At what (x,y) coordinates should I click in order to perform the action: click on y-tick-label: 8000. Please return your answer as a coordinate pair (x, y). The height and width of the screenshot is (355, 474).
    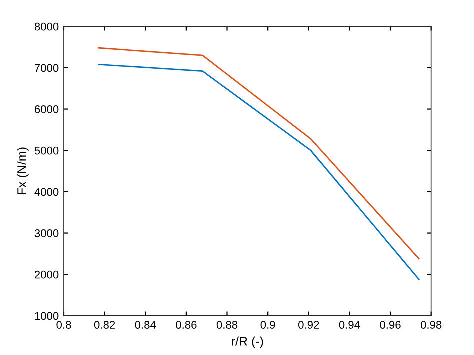
    Looking at the image, I should click on (46, 26).